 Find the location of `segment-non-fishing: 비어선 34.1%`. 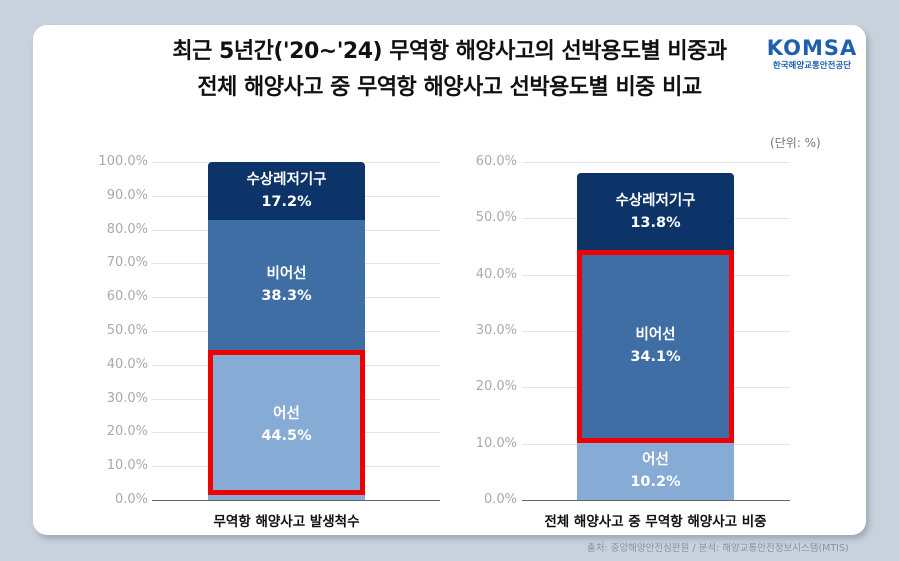

segment-non-fishing: 비어선 34.1% is located at coordinates (655, 346).